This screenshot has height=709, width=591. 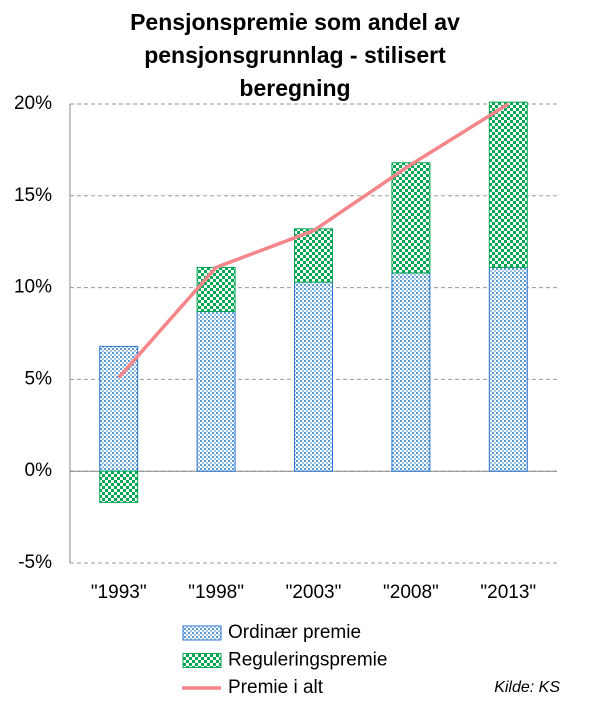 What do you see at coordinates (33, 195) in the screenshot?
I see `y-tick-label: 15%` at bounding box center [33, 195].